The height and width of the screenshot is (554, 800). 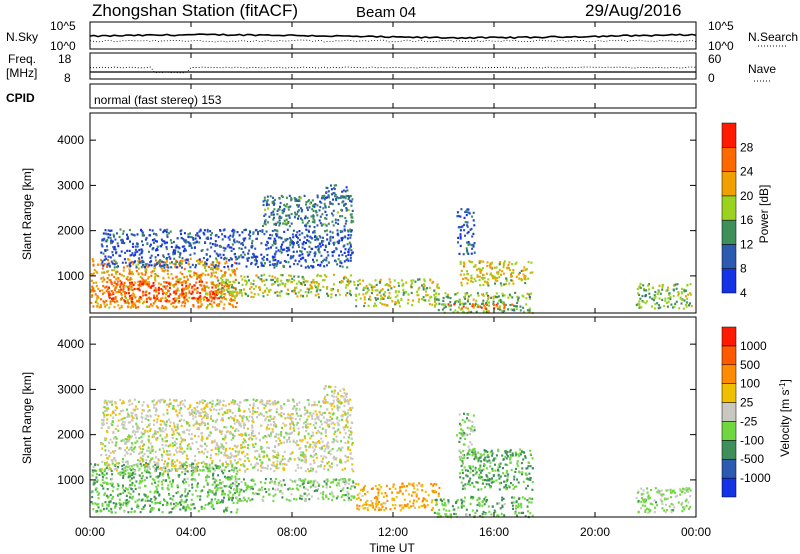 I want to click on nsky-right-tick-bottom: 10^0, so click(x=721, y=46).